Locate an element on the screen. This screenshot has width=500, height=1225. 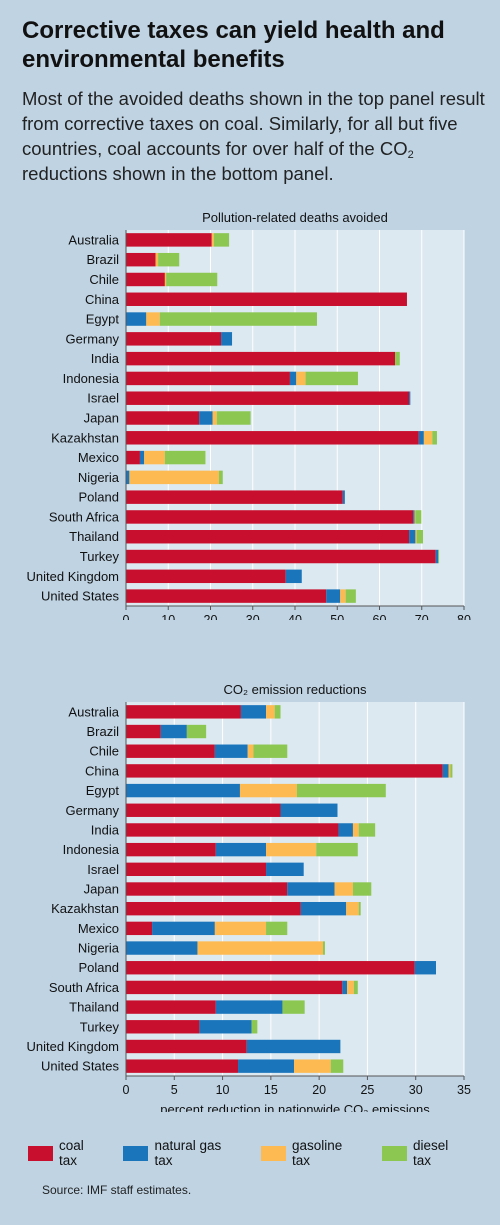
source-note: Source: IMF staff estimates. is located at coordinates (117, 1190).